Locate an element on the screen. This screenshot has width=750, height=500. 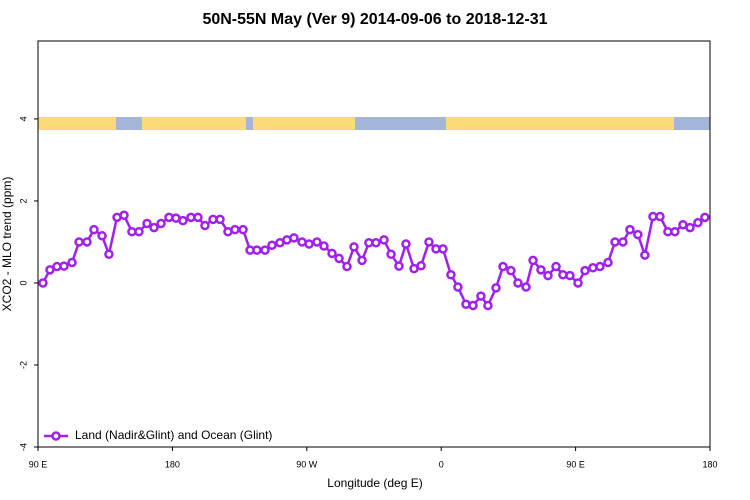
legend-swatch-point is located at coordinates (56, 436).